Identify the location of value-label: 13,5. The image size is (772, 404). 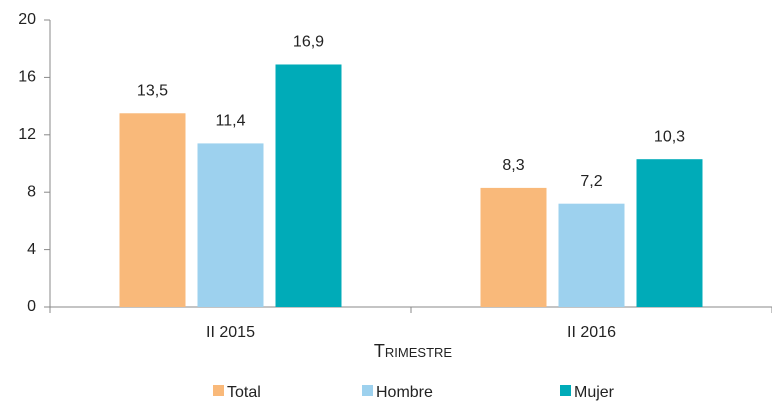
(152, 90).